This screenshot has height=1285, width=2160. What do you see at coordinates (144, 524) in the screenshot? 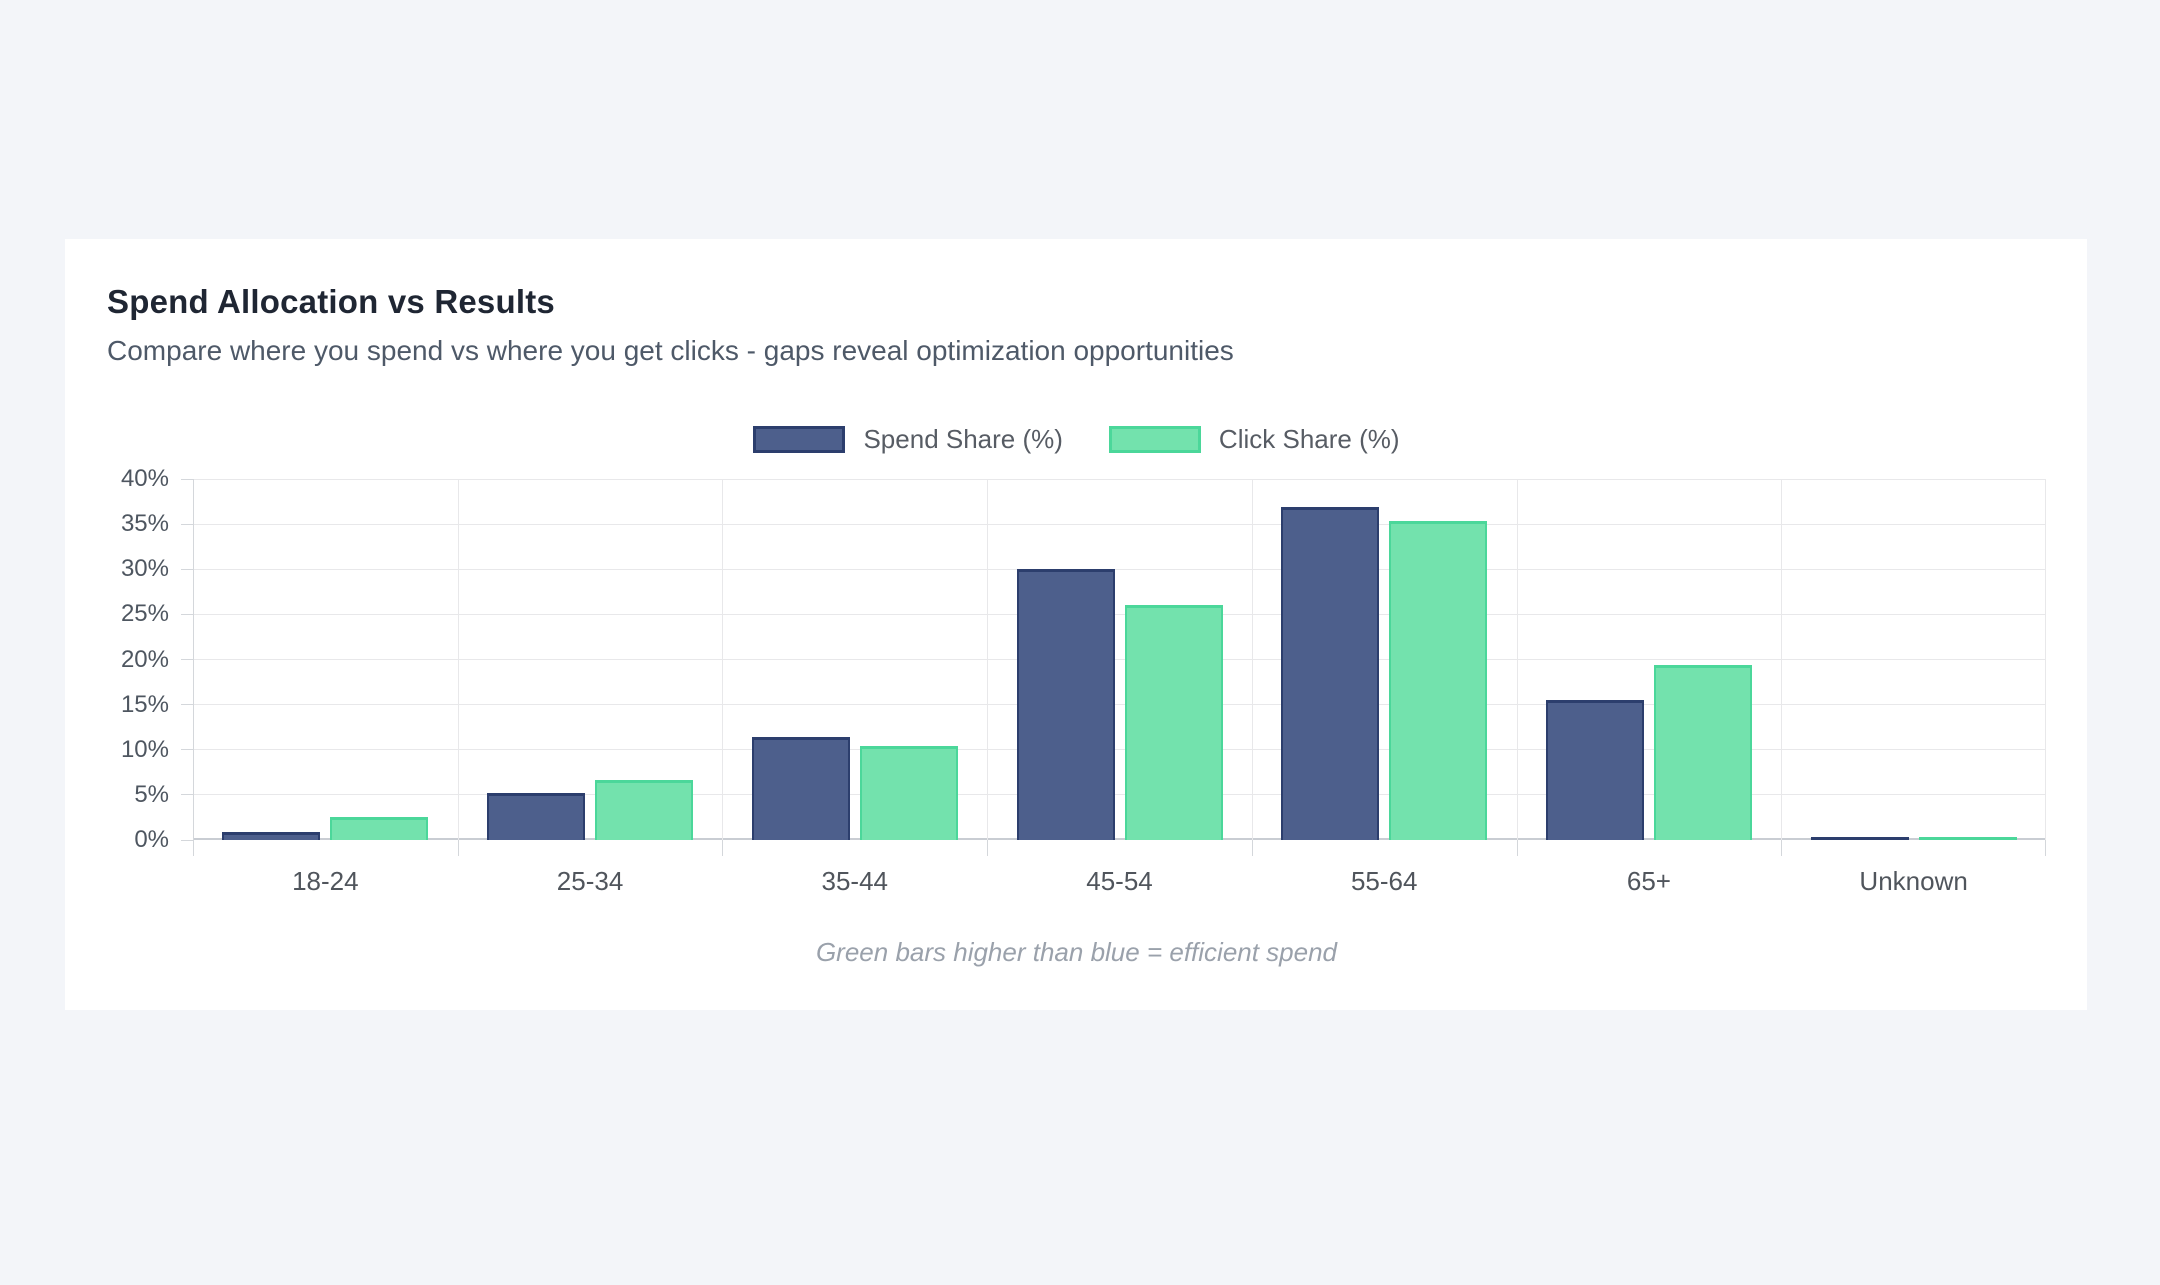
I see `y-axis-tick-label: 35%` at bounding box center [144, 524].